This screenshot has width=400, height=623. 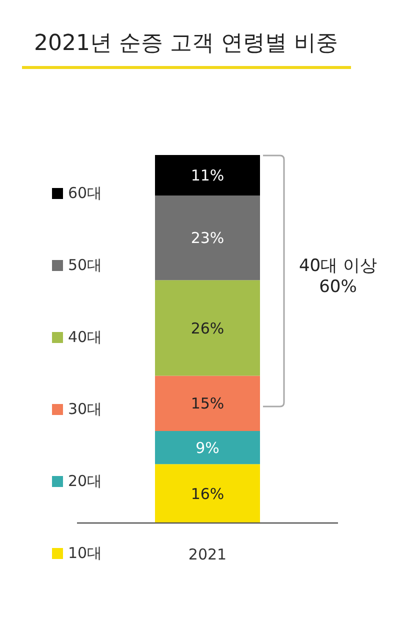 What do you see at coordinates (85, 193) in the screenshot?
I see `legend-label: 60대` at bounding box center [85, 193].